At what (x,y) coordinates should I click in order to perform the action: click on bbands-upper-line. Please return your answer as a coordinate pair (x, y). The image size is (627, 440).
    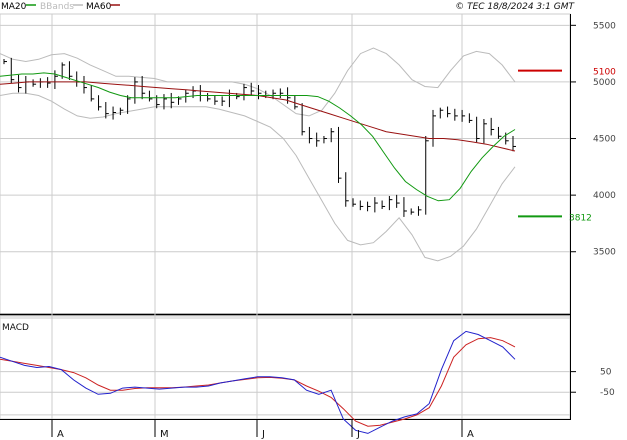
    Looking at the image, I should click on (258, 82).